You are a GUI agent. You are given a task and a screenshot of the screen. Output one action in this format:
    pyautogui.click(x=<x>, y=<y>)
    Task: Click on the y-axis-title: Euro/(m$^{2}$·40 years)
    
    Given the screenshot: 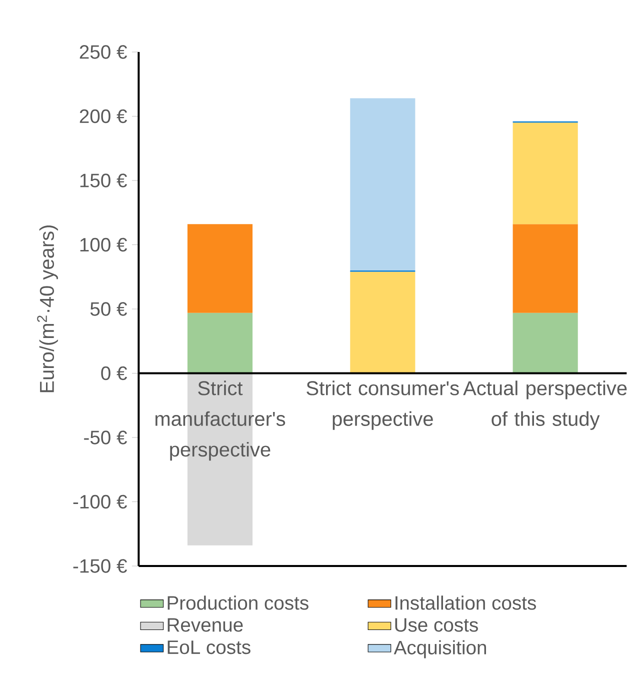 What is the action you would take?
    pyautogui.click(x=47, y=308)
    